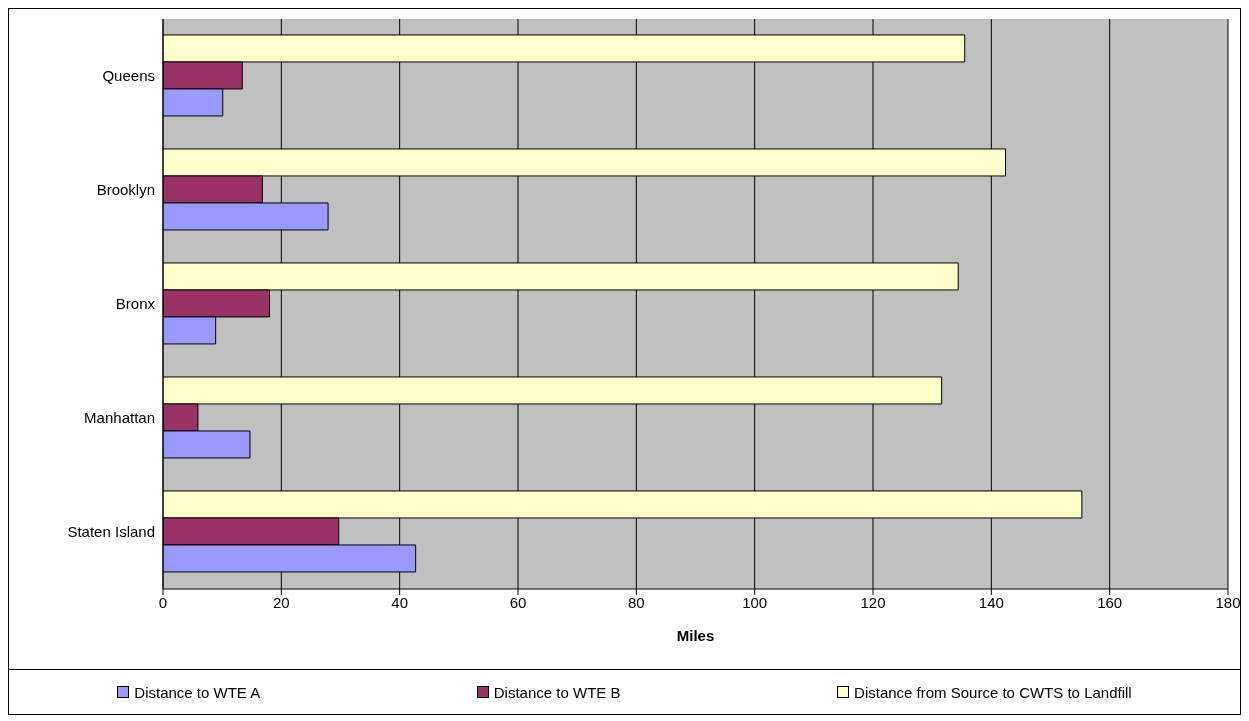 Image resolution: width=1249 pixels, height=721 pixels. Describe the element at coordinates (518, 602) in the screenshot. I see `x-tick-label: 60` at that location.